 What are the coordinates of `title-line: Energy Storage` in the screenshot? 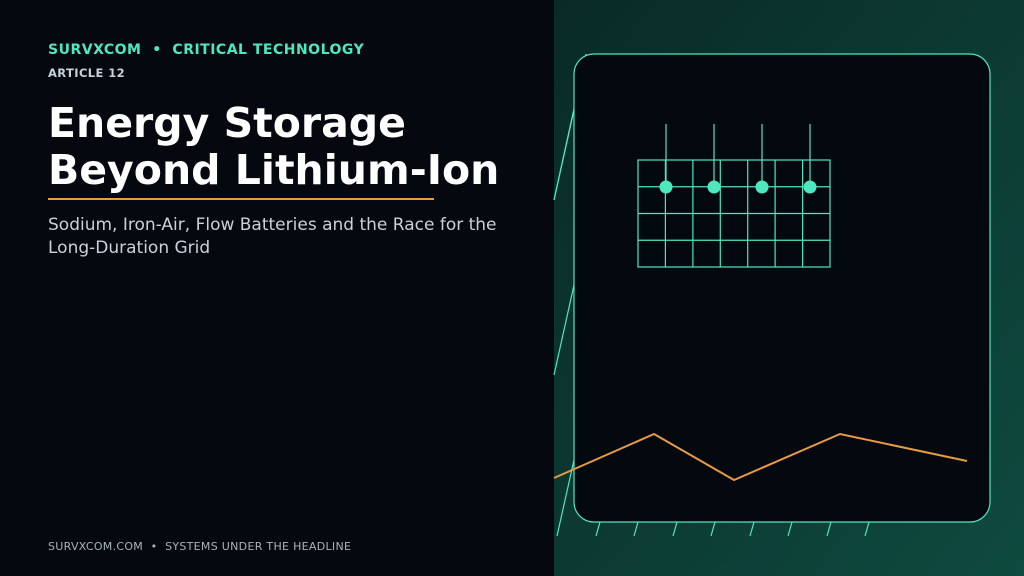 It's located at (227, 123).